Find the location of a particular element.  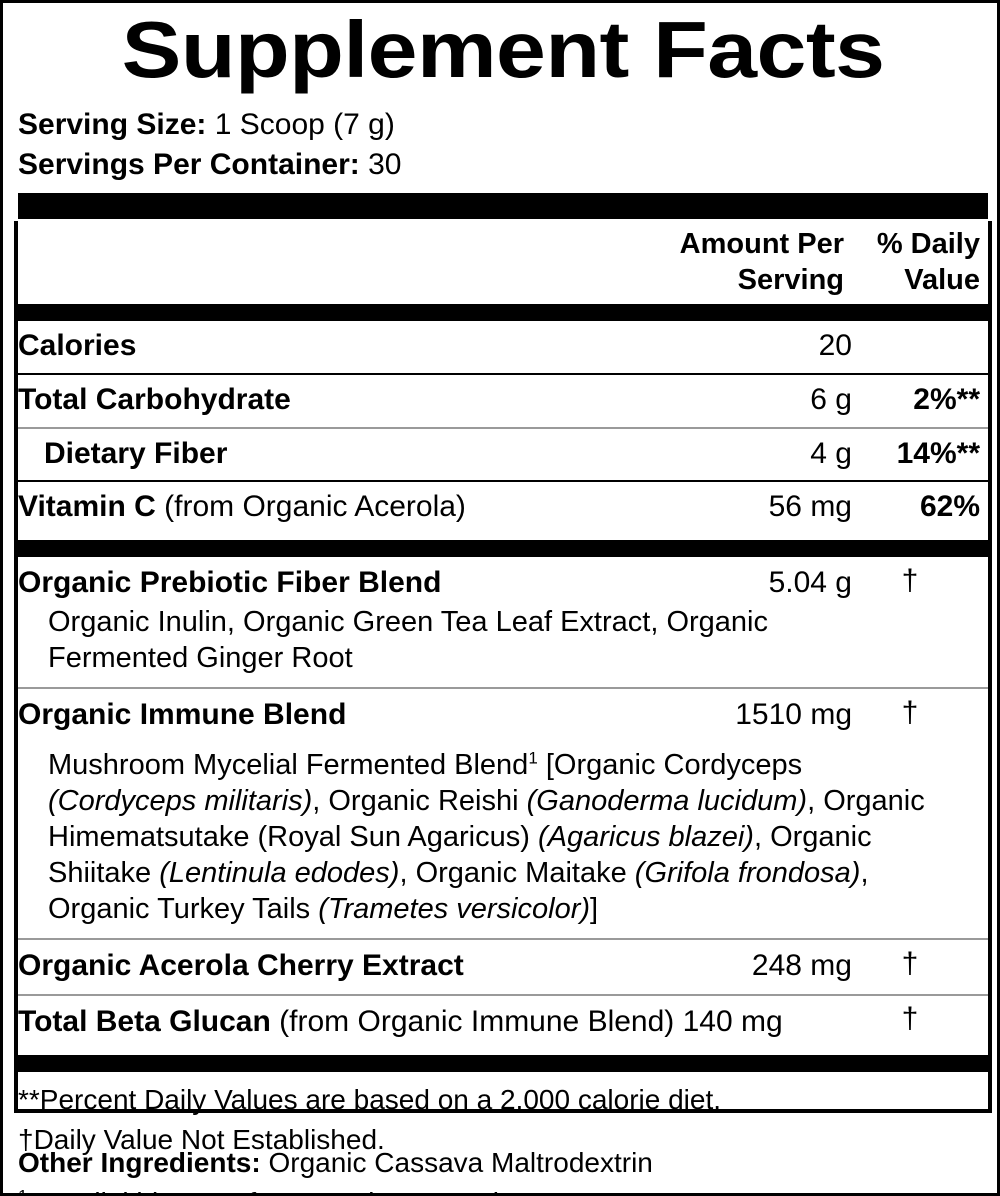

blend-name: Organic Immune Blend is located at coordinates (182, 715).